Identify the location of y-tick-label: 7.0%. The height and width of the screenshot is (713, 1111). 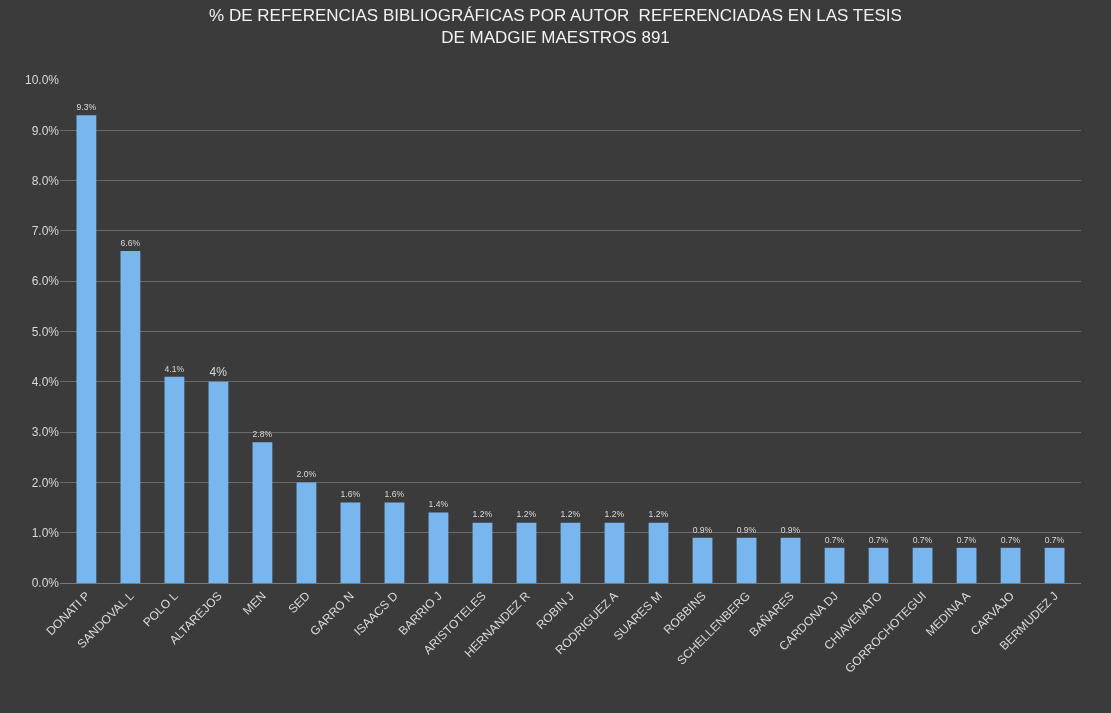
(45, 231).